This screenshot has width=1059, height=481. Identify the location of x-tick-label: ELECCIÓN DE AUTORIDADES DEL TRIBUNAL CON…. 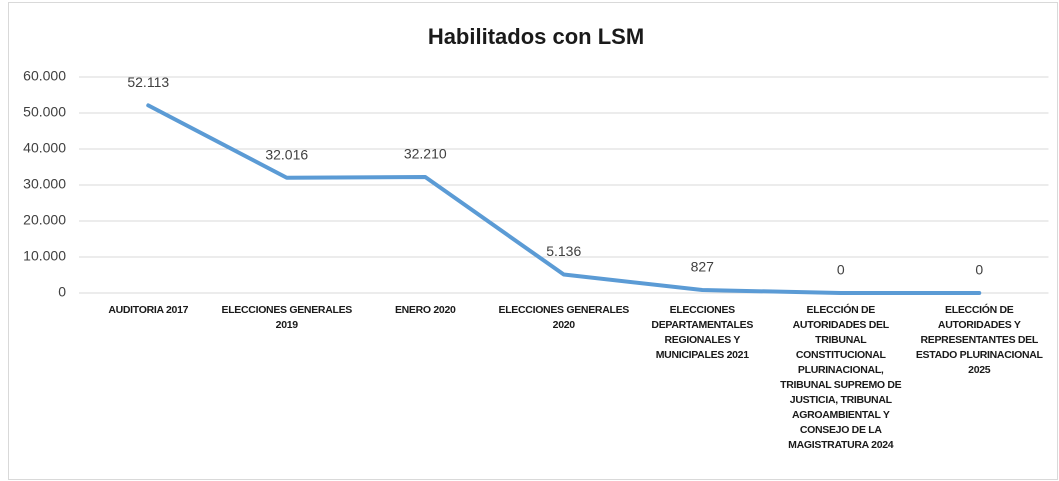
(841, 377).